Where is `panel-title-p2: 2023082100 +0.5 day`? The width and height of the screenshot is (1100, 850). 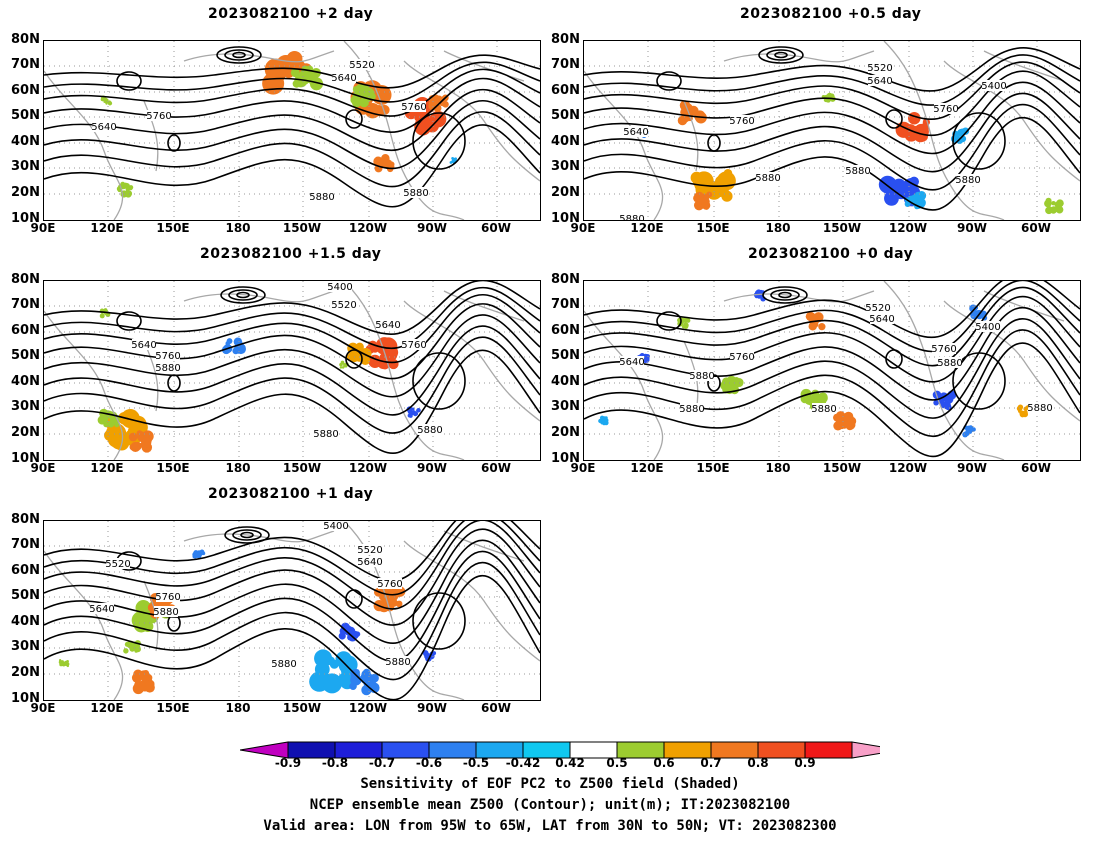 panel-title-p2: 2023082100 +0.5 day is located at coordinates (831, 14).